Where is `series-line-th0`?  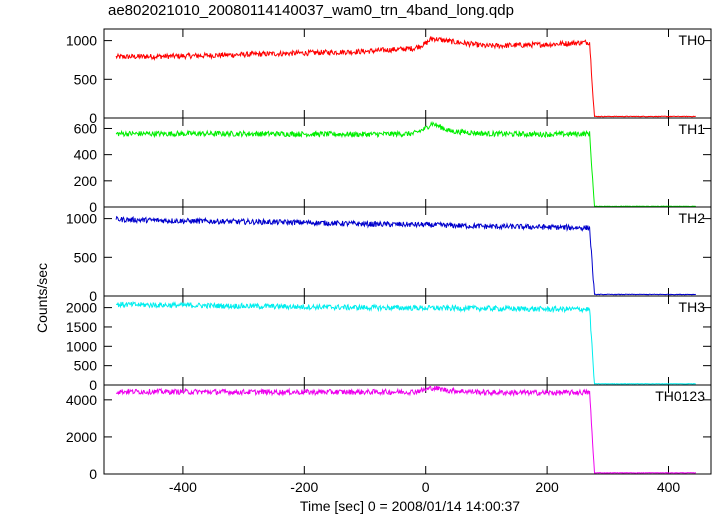
series-line-th0 is located at coordinates (405, 76).